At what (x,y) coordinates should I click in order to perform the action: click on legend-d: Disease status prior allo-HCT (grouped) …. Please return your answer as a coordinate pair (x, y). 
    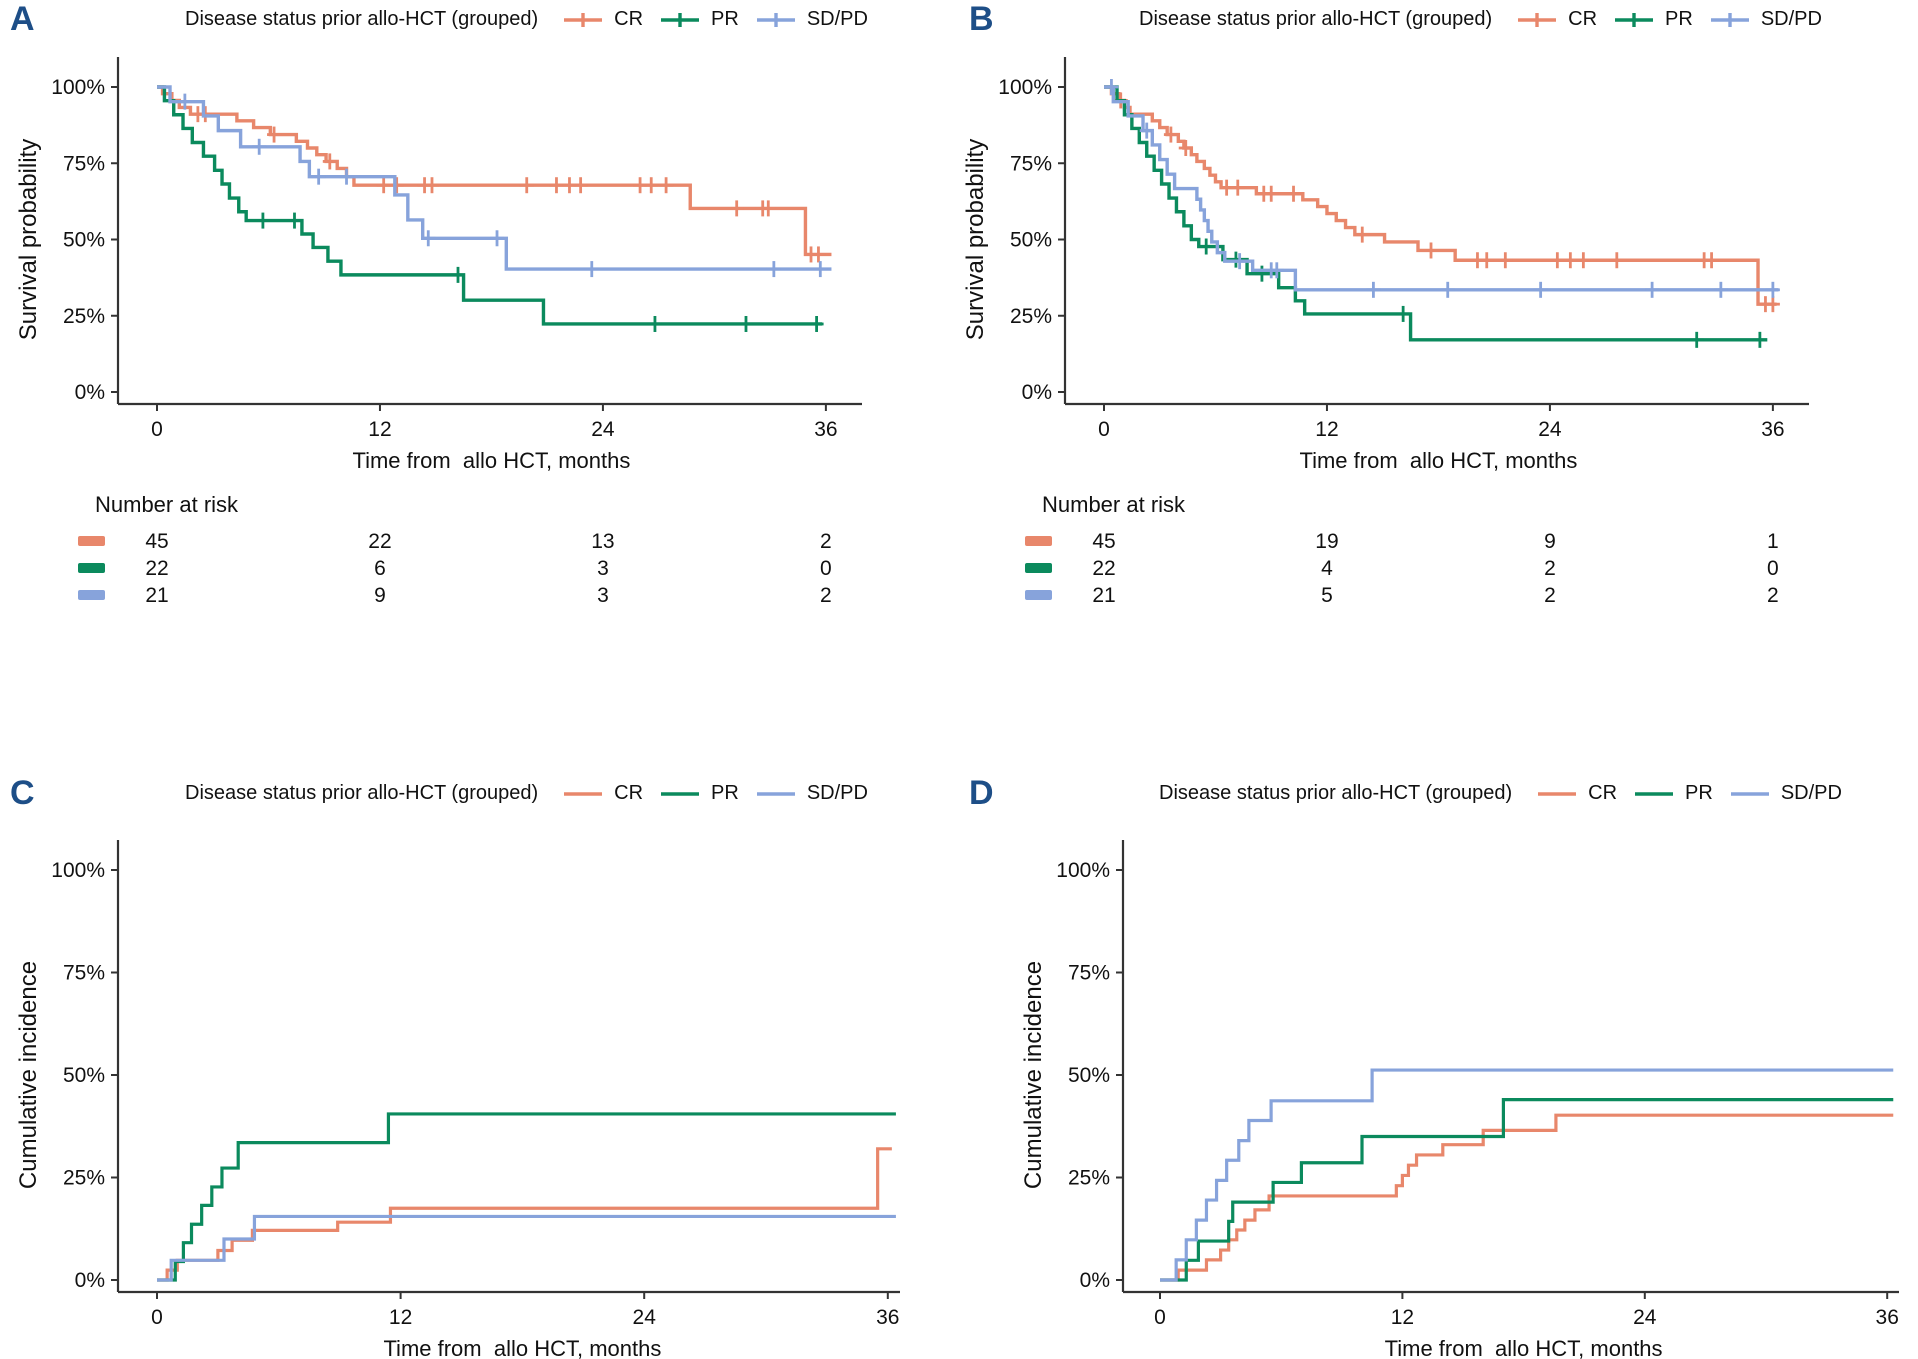
    Looking at the image, I should click on (1500, 793).